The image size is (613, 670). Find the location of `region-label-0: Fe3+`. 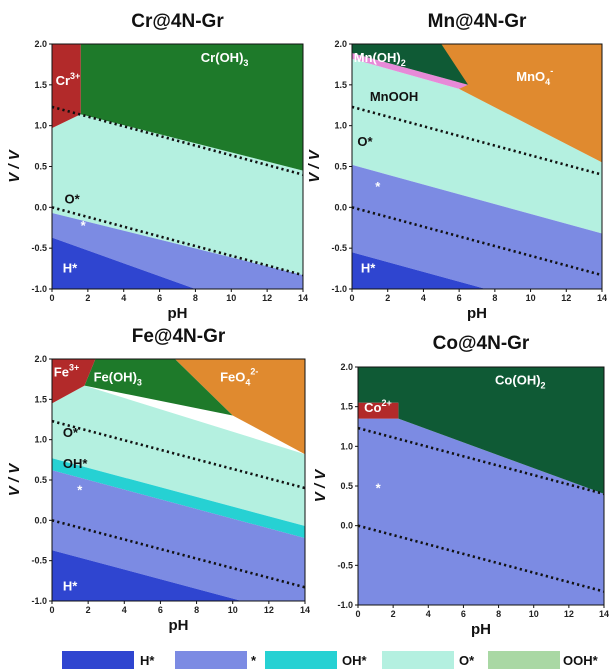

region-label-0: Fe3+ is located at coordinates (66, 371).